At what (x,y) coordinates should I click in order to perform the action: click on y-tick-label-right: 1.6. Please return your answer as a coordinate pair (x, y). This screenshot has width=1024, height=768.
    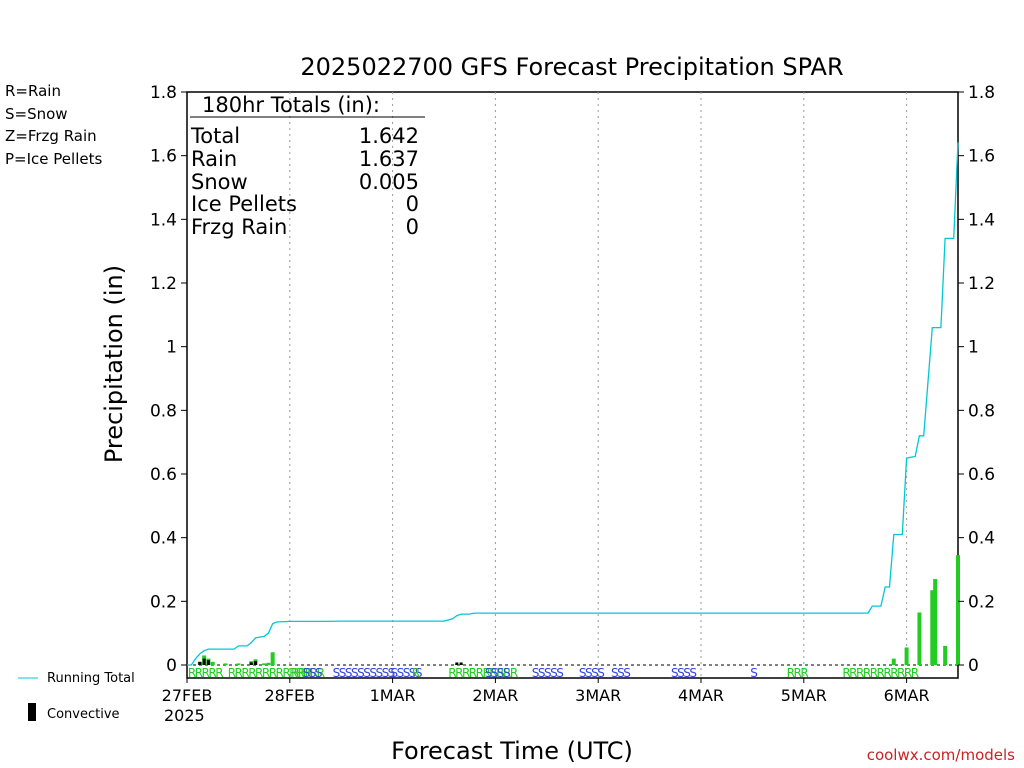
    Looking at the image, I should click on (981, 157).